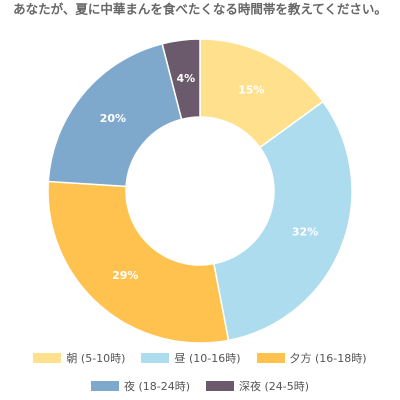 The height and width of the screenshot is (400, 400). I want to click on legend-label: 深夜 (24-5時), so click(274, 386).